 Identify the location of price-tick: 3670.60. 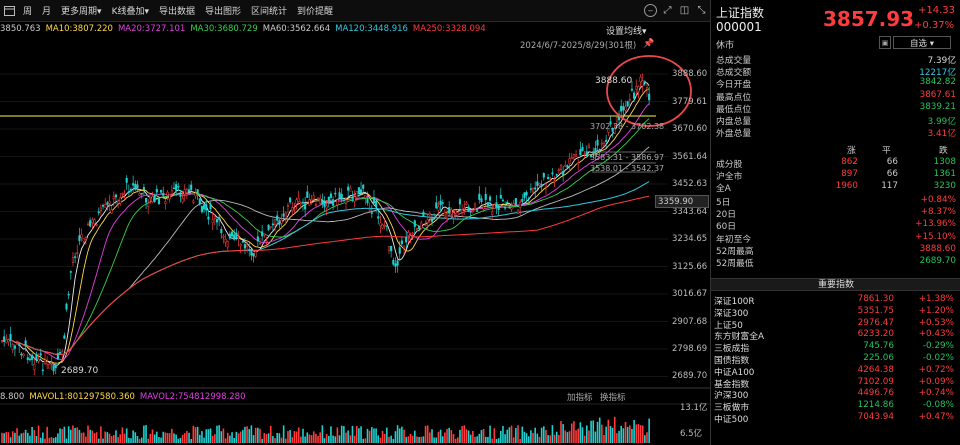
(690, 129).